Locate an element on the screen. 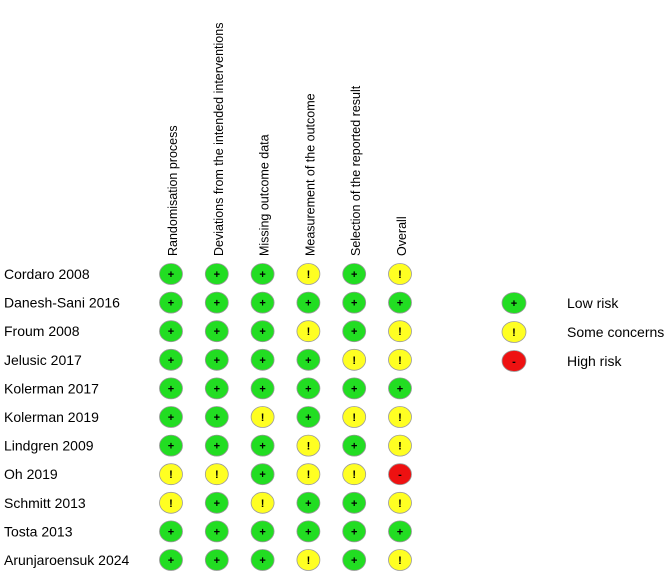  table-row: Jelusic 2017 + + + +!! is located at coordinates (208, 359).